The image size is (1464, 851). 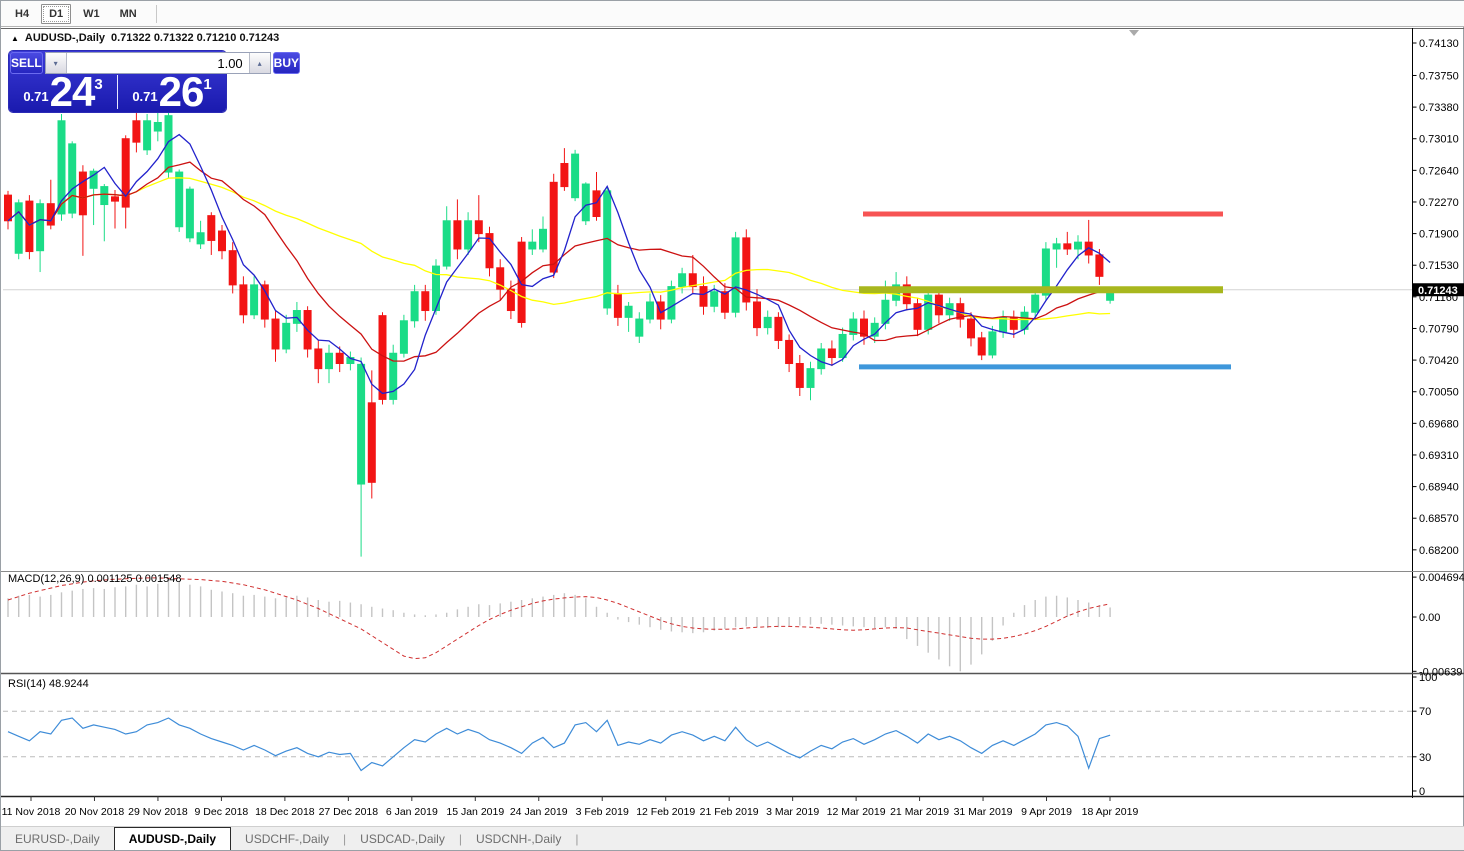 I want to click on axis-label: 0.70420, so click(x=1439, y=361).